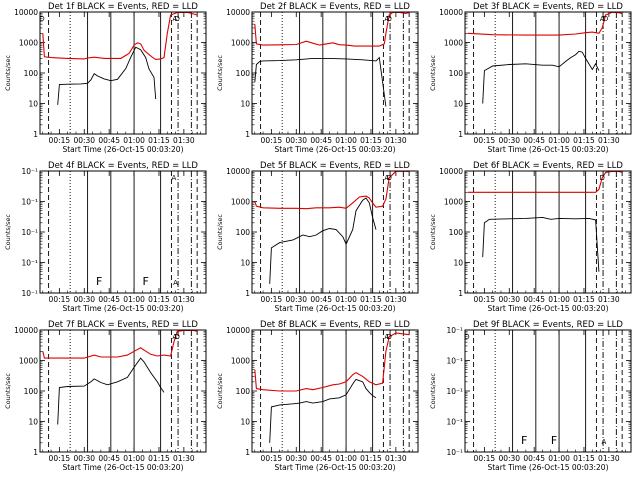  What do you see at coordinates (335, 325) in the screenshot?
I see `panel-title: Det 8f BLACK = Events, RED = LLD` at bounding box center [335, 325].